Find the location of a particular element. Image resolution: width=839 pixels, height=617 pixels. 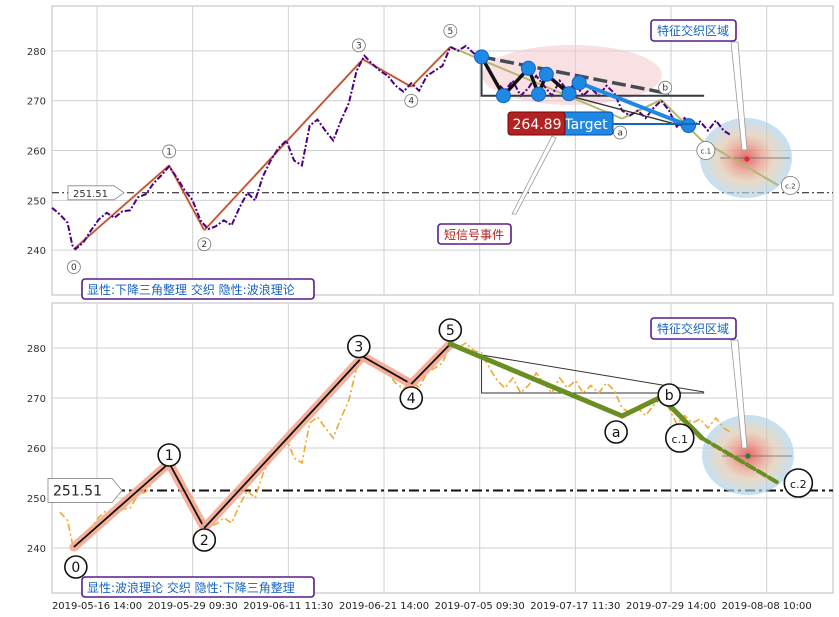

bottom-zone-pointer is located at coordinates (739, 394).